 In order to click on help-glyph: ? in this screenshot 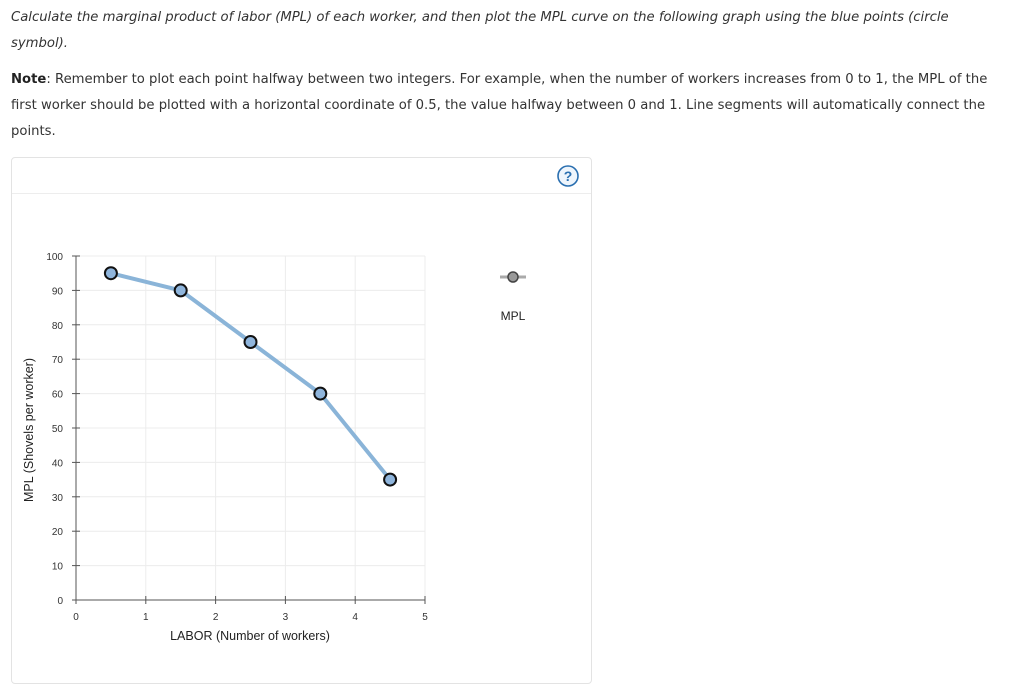, I will do `click(568, 176)`.